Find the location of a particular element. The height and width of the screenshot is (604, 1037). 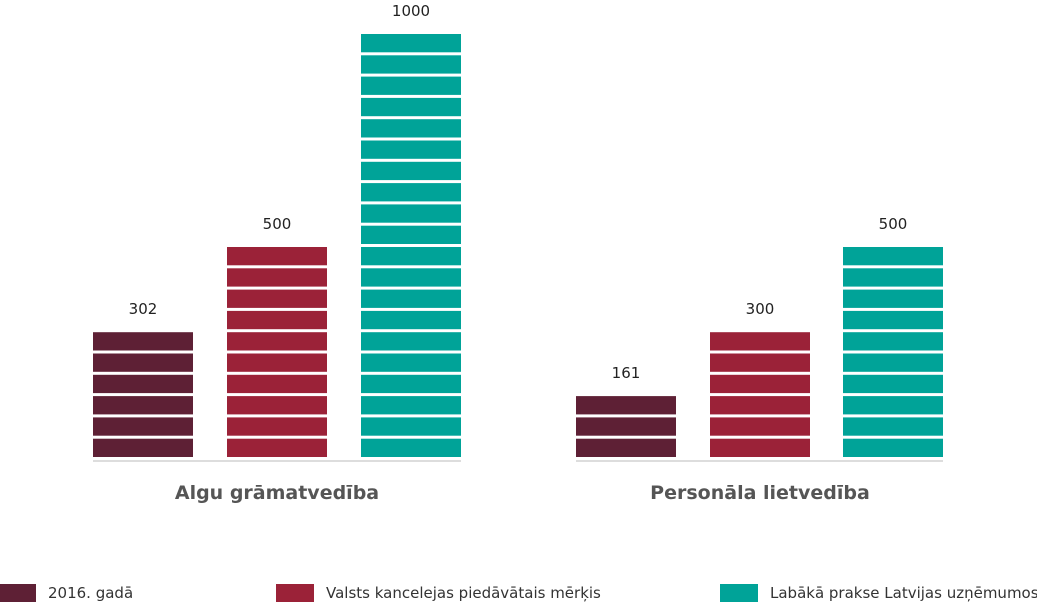

legend-label-target: Valsts kancelejas piedāvātais mērķis is located at coordinates (463, 593).